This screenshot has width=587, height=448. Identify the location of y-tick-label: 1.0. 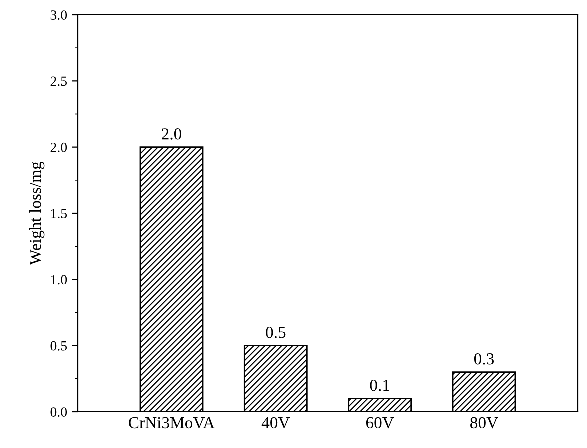
(59, 280).